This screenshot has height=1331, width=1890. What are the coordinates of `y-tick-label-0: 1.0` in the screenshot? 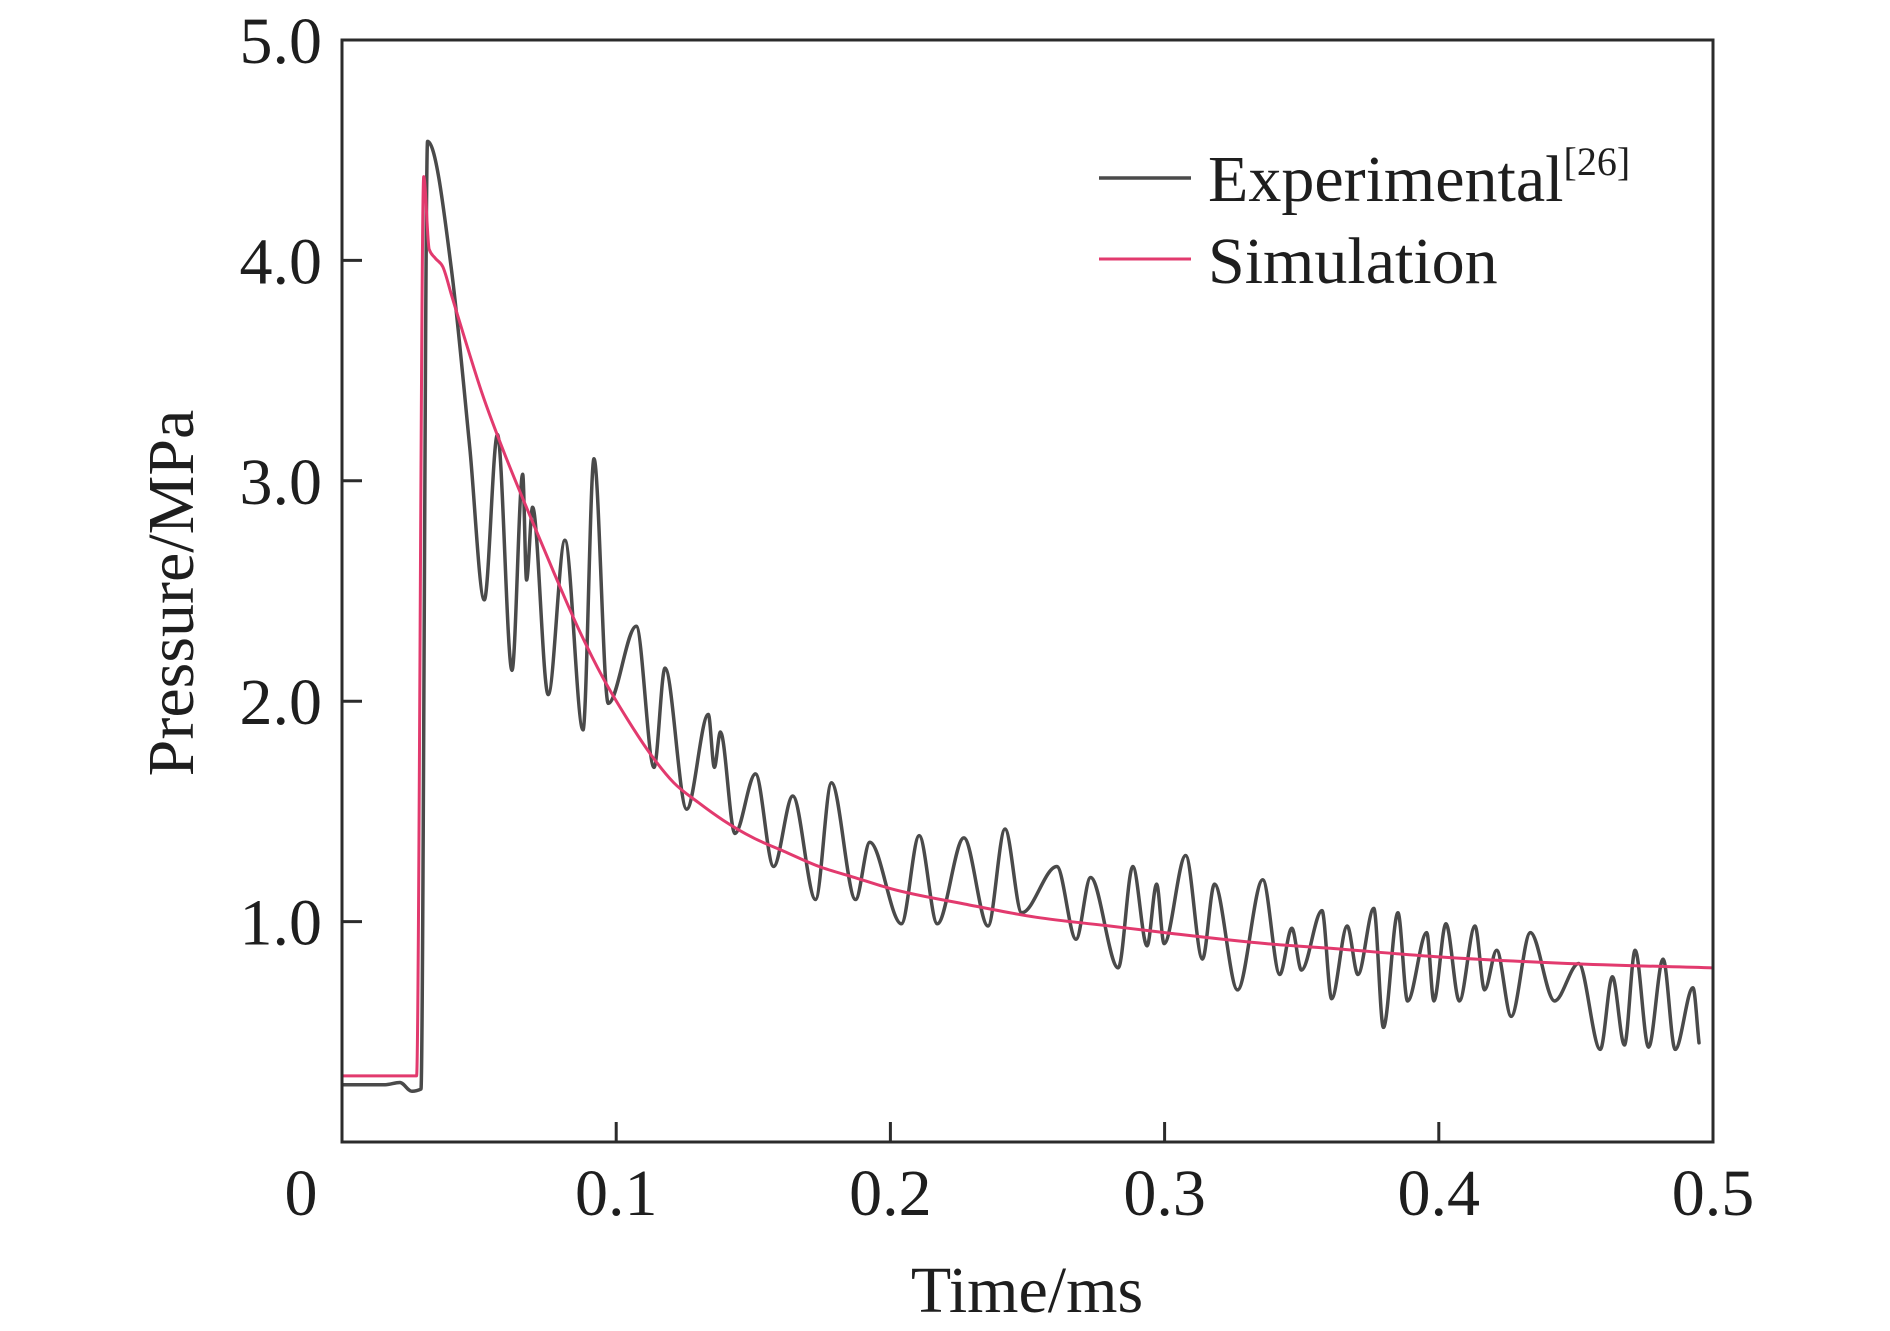 It's located at (281, 923).